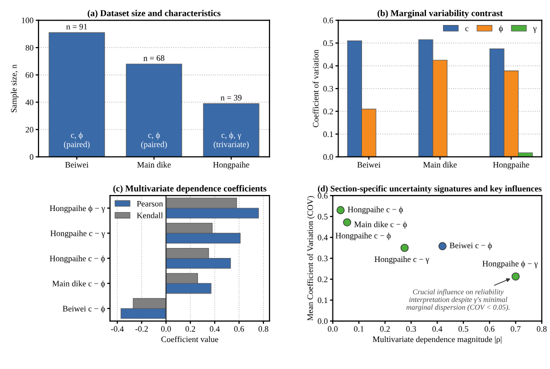  Describe the element at coordinates (30, 75) in the screenshot. I see `y-tick-label: 60` at that location.